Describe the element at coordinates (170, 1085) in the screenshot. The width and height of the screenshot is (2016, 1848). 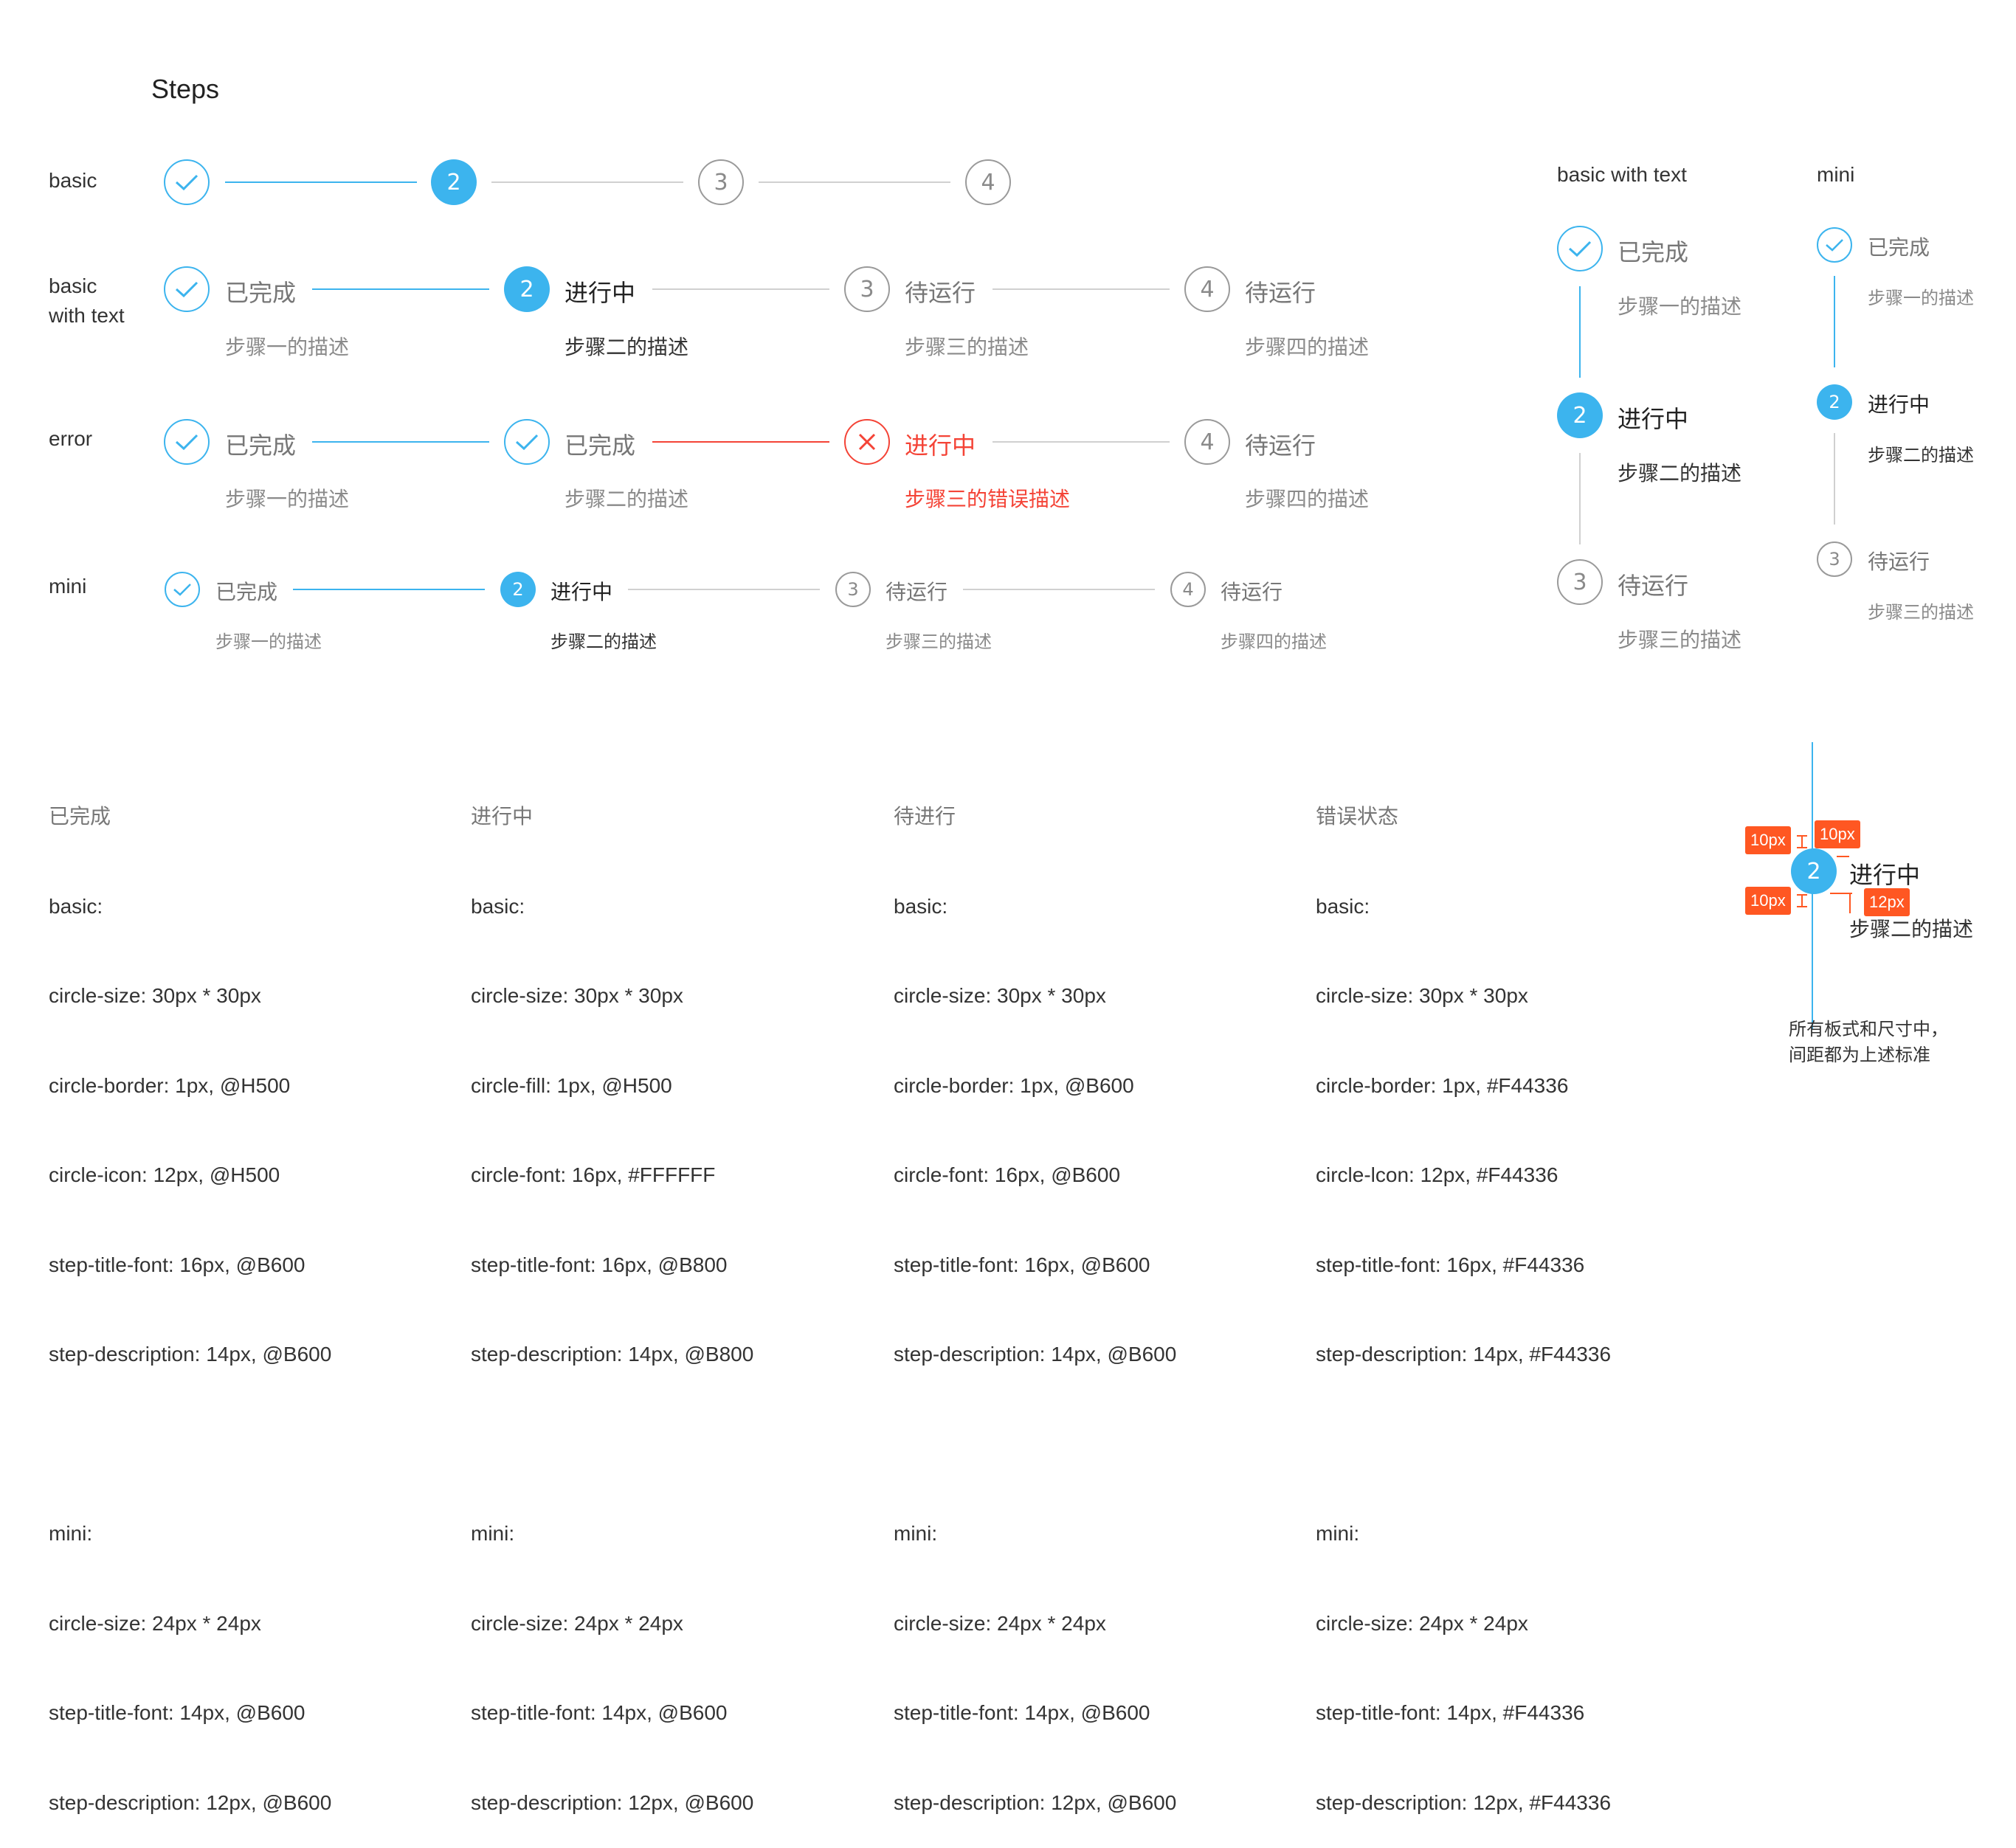
I see `spec-line: circle-border: 1px, @H500` at that location.